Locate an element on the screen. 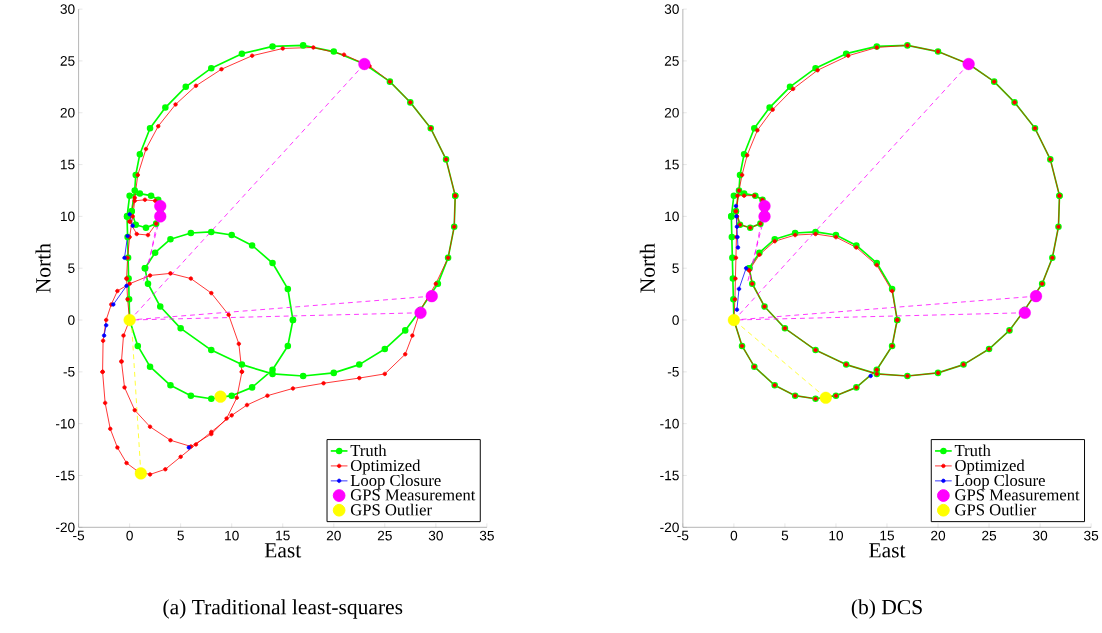 This screenshot has height=633, width=1102. text: (b) DCS is located at coordinates (886, 609).